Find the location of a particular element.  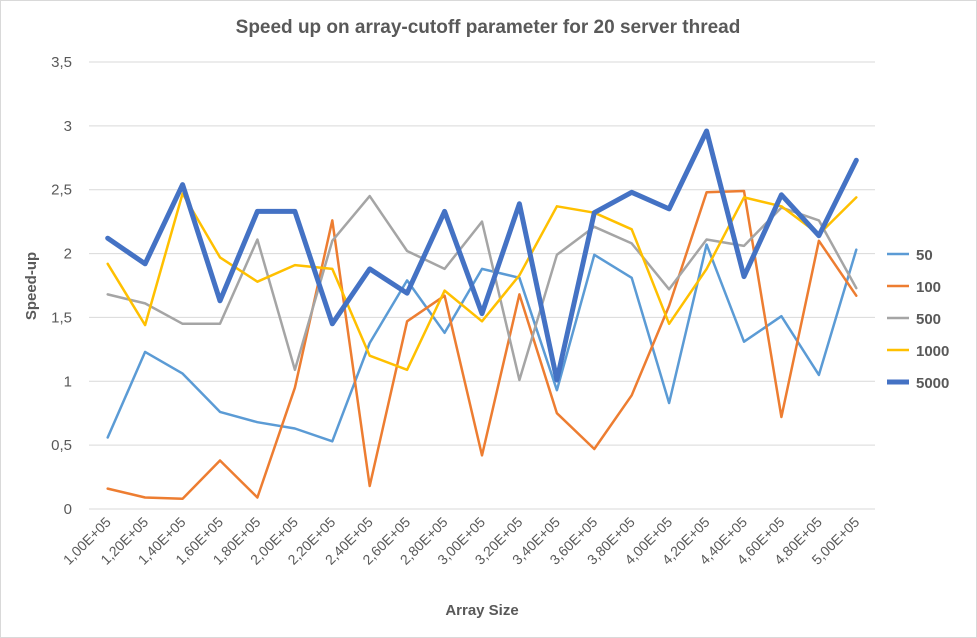

legend: 50 100 500 1000 5000 is located at coordinates (918, 319).